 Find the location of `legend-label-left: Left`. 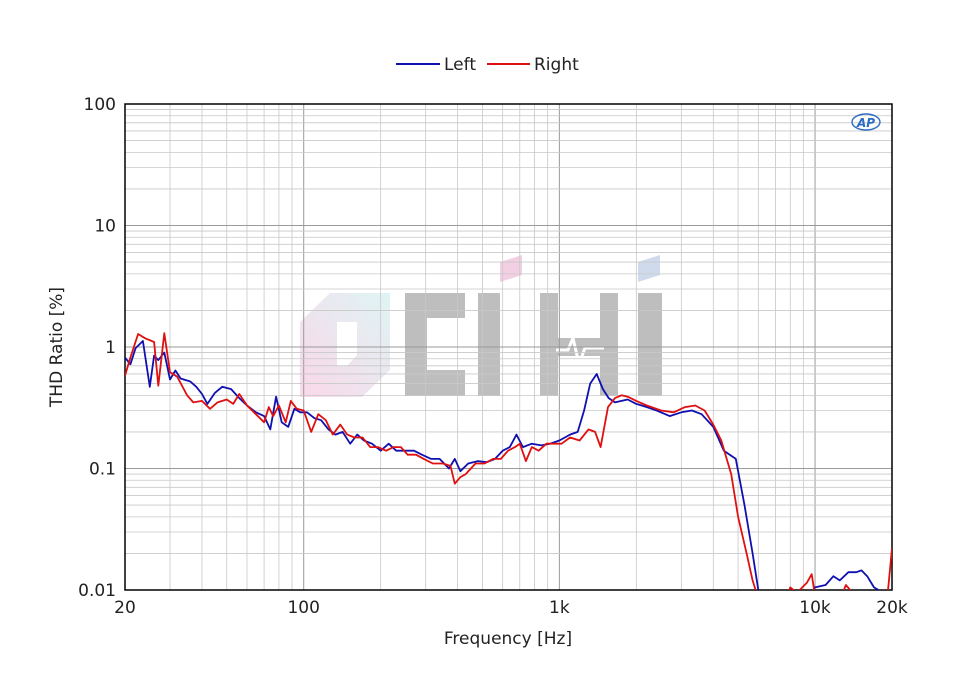

legend-label-left: Left is located at coordinates (460, 65).